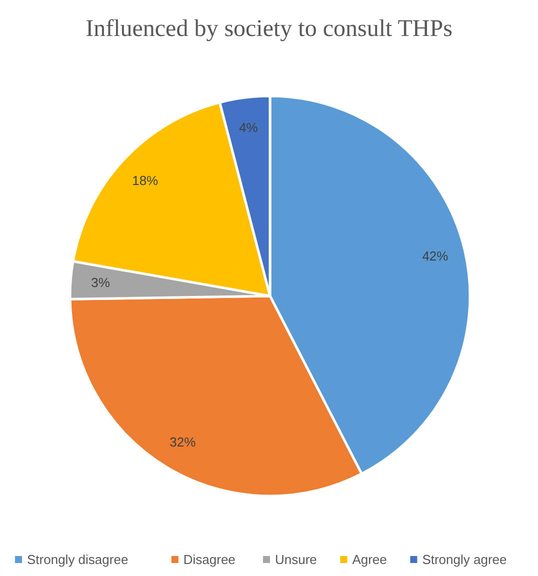 This screenshot has height=576, width=538. Describe the element at coordinates (100, 282) in the screenshot. I see `data-label: 3%` at that location.